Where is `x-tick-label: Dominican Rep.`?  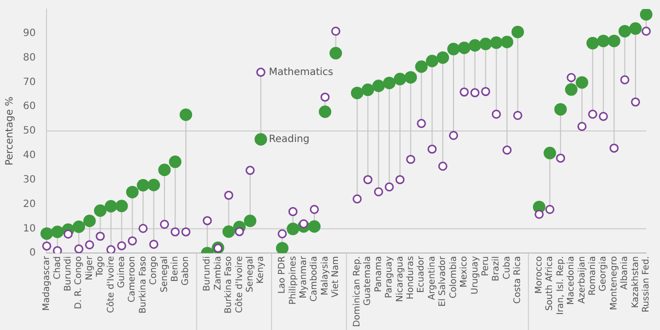 x-tick-label: Dominican Rep. is located at coordinates (357, 292).